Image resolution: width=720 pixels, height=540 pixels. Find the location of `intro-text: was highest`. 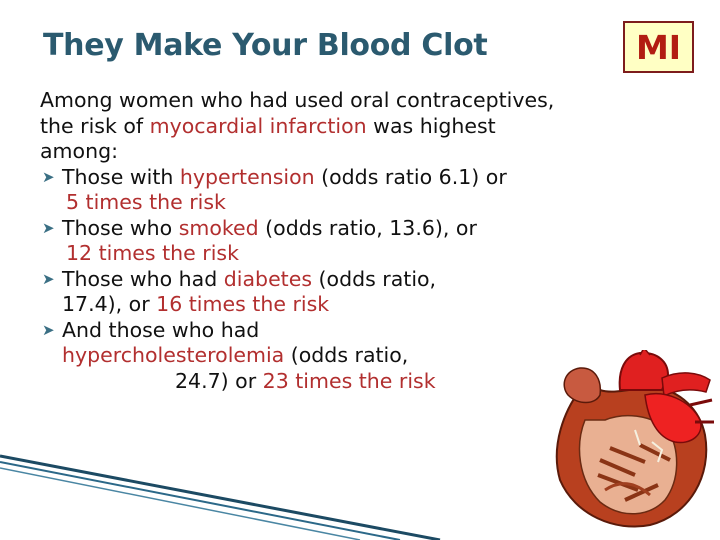

intro-text: was highest is located at coordinates (431, 125).